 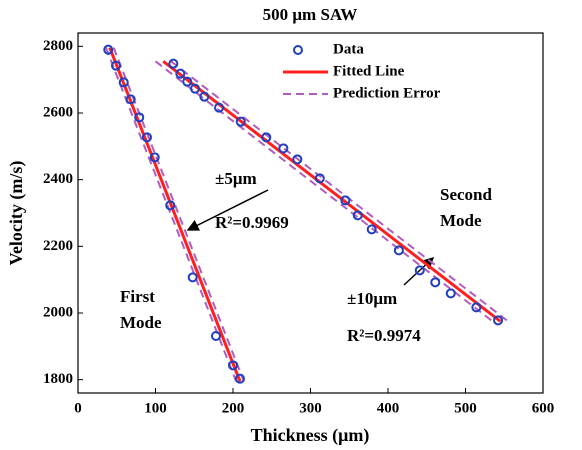 I want to click on y-axis-label: Velocity (m/s), so click(x=16, y=213).